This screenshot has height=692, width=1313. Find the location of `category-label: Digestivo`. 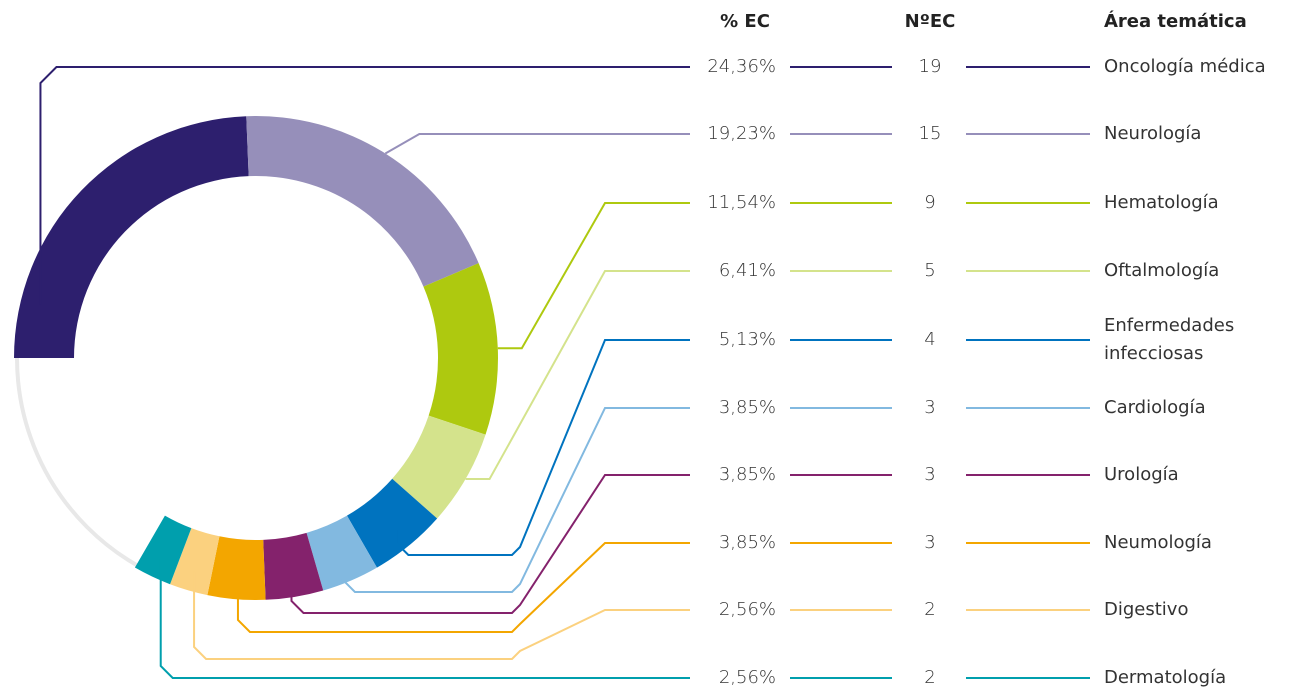

category-label: Digestivo is located at coordinates (1146, 609).